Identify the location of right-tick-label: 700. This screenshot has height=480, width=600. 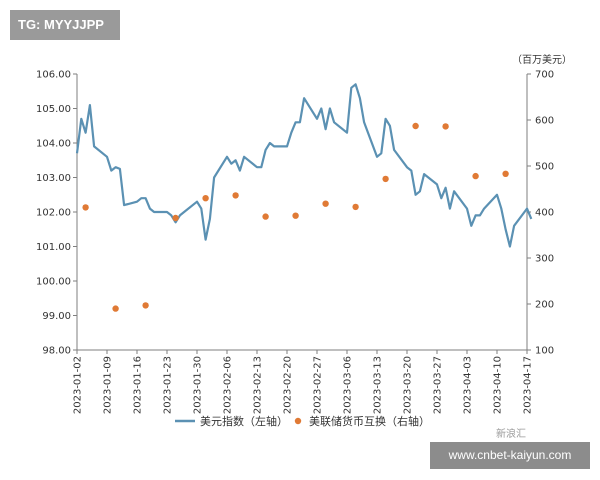
(544, 75).